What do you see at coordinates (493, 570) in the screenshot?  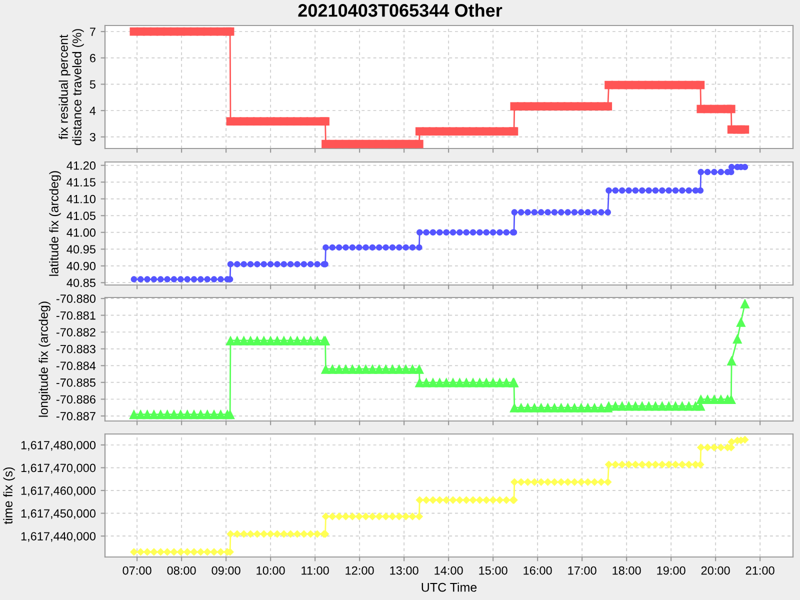 I see `x-tick-label: 15:00` at bounding box center [493, 570].